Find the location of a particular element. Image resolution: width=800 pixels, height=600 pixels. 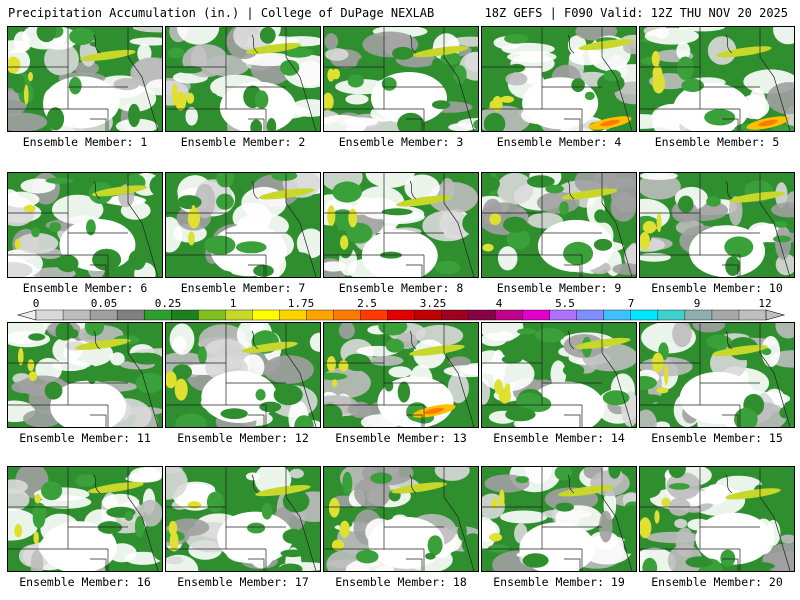

ensemble-member-label: Ensemble Member: 7 is located at coordinates (243, 288).